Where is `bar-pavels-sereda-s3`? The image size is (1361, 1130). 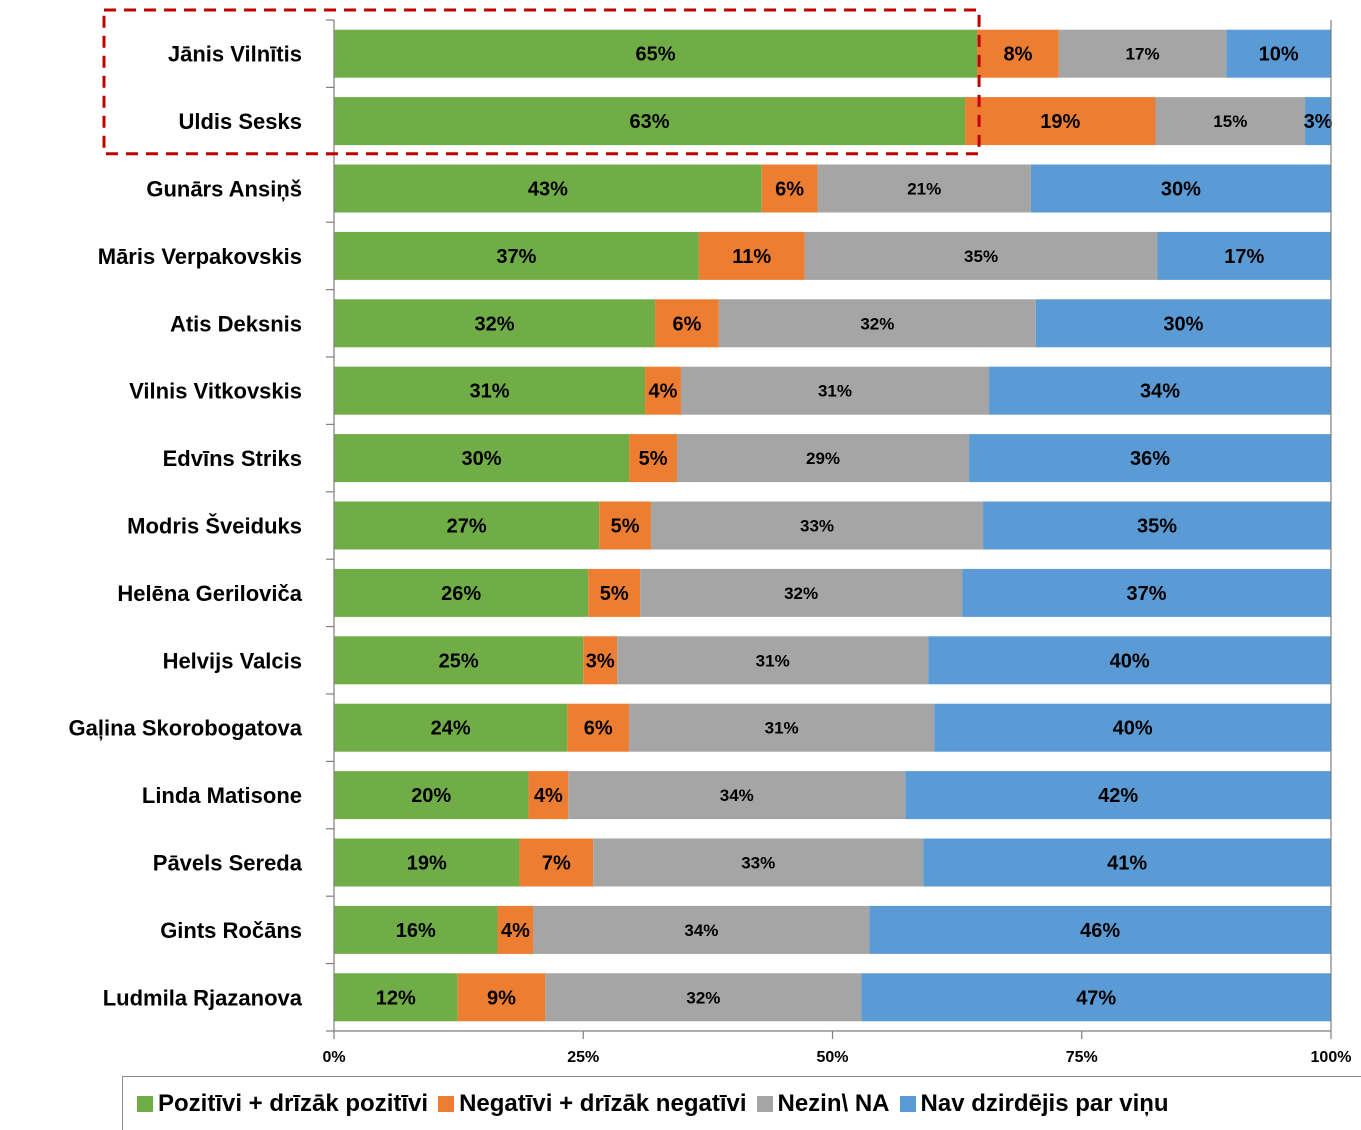
bar-pavels-sereda-s3 is located at coordinates (1127, 862).